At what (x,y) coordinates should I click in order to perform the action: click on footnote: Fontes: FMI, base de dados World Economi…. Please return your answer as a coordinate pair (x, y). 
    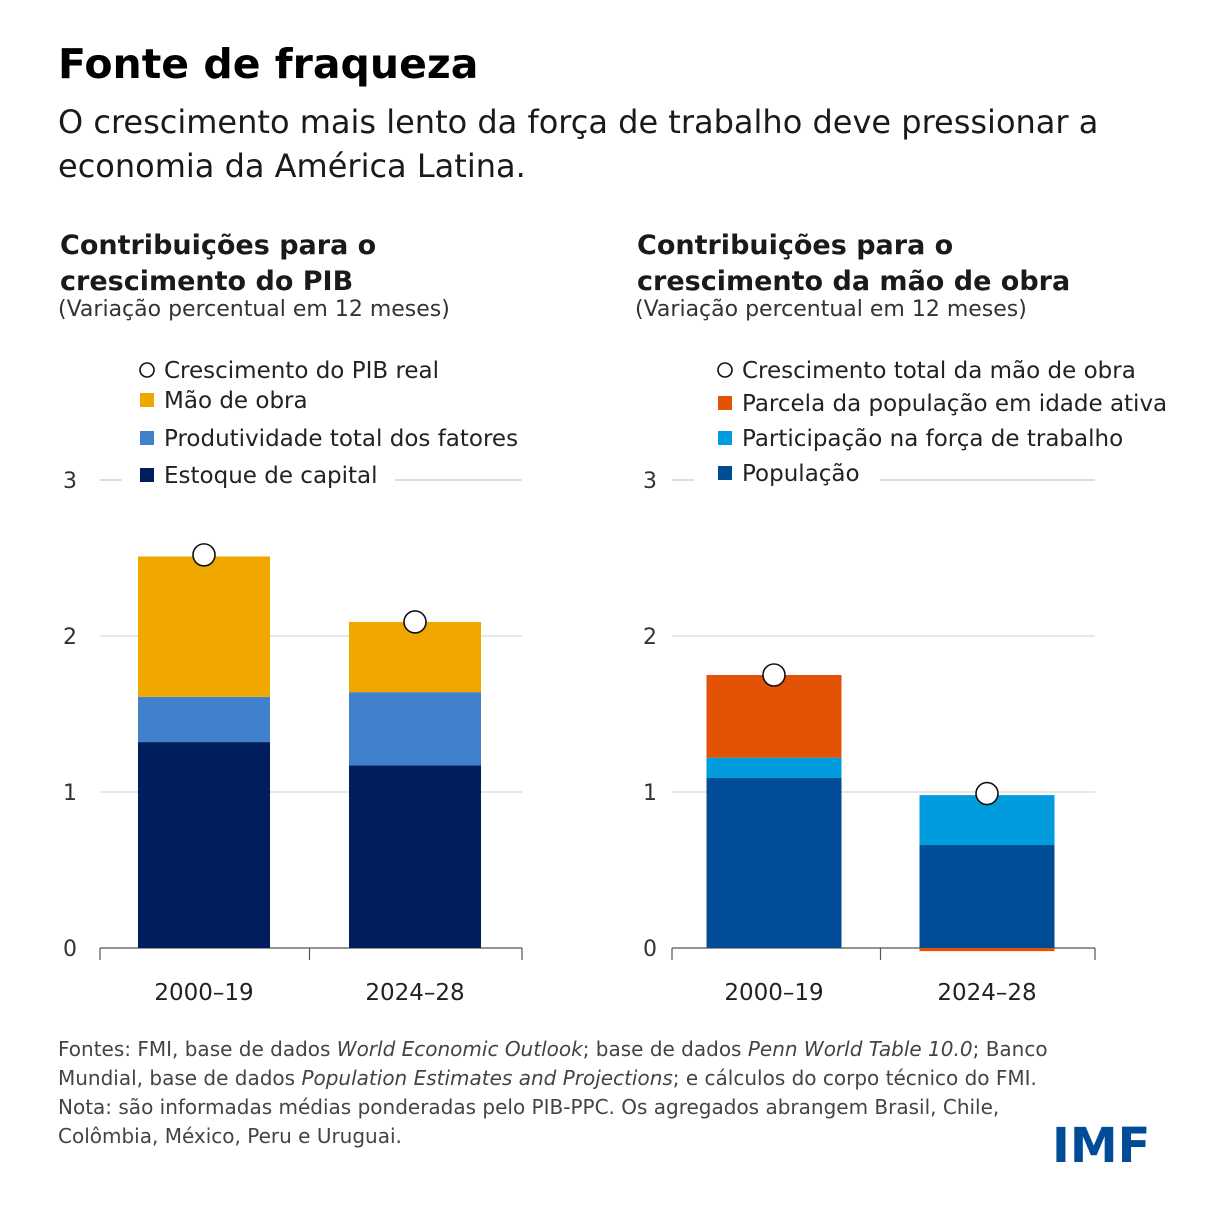
    Looking at the image, I should click on (553, 1093).